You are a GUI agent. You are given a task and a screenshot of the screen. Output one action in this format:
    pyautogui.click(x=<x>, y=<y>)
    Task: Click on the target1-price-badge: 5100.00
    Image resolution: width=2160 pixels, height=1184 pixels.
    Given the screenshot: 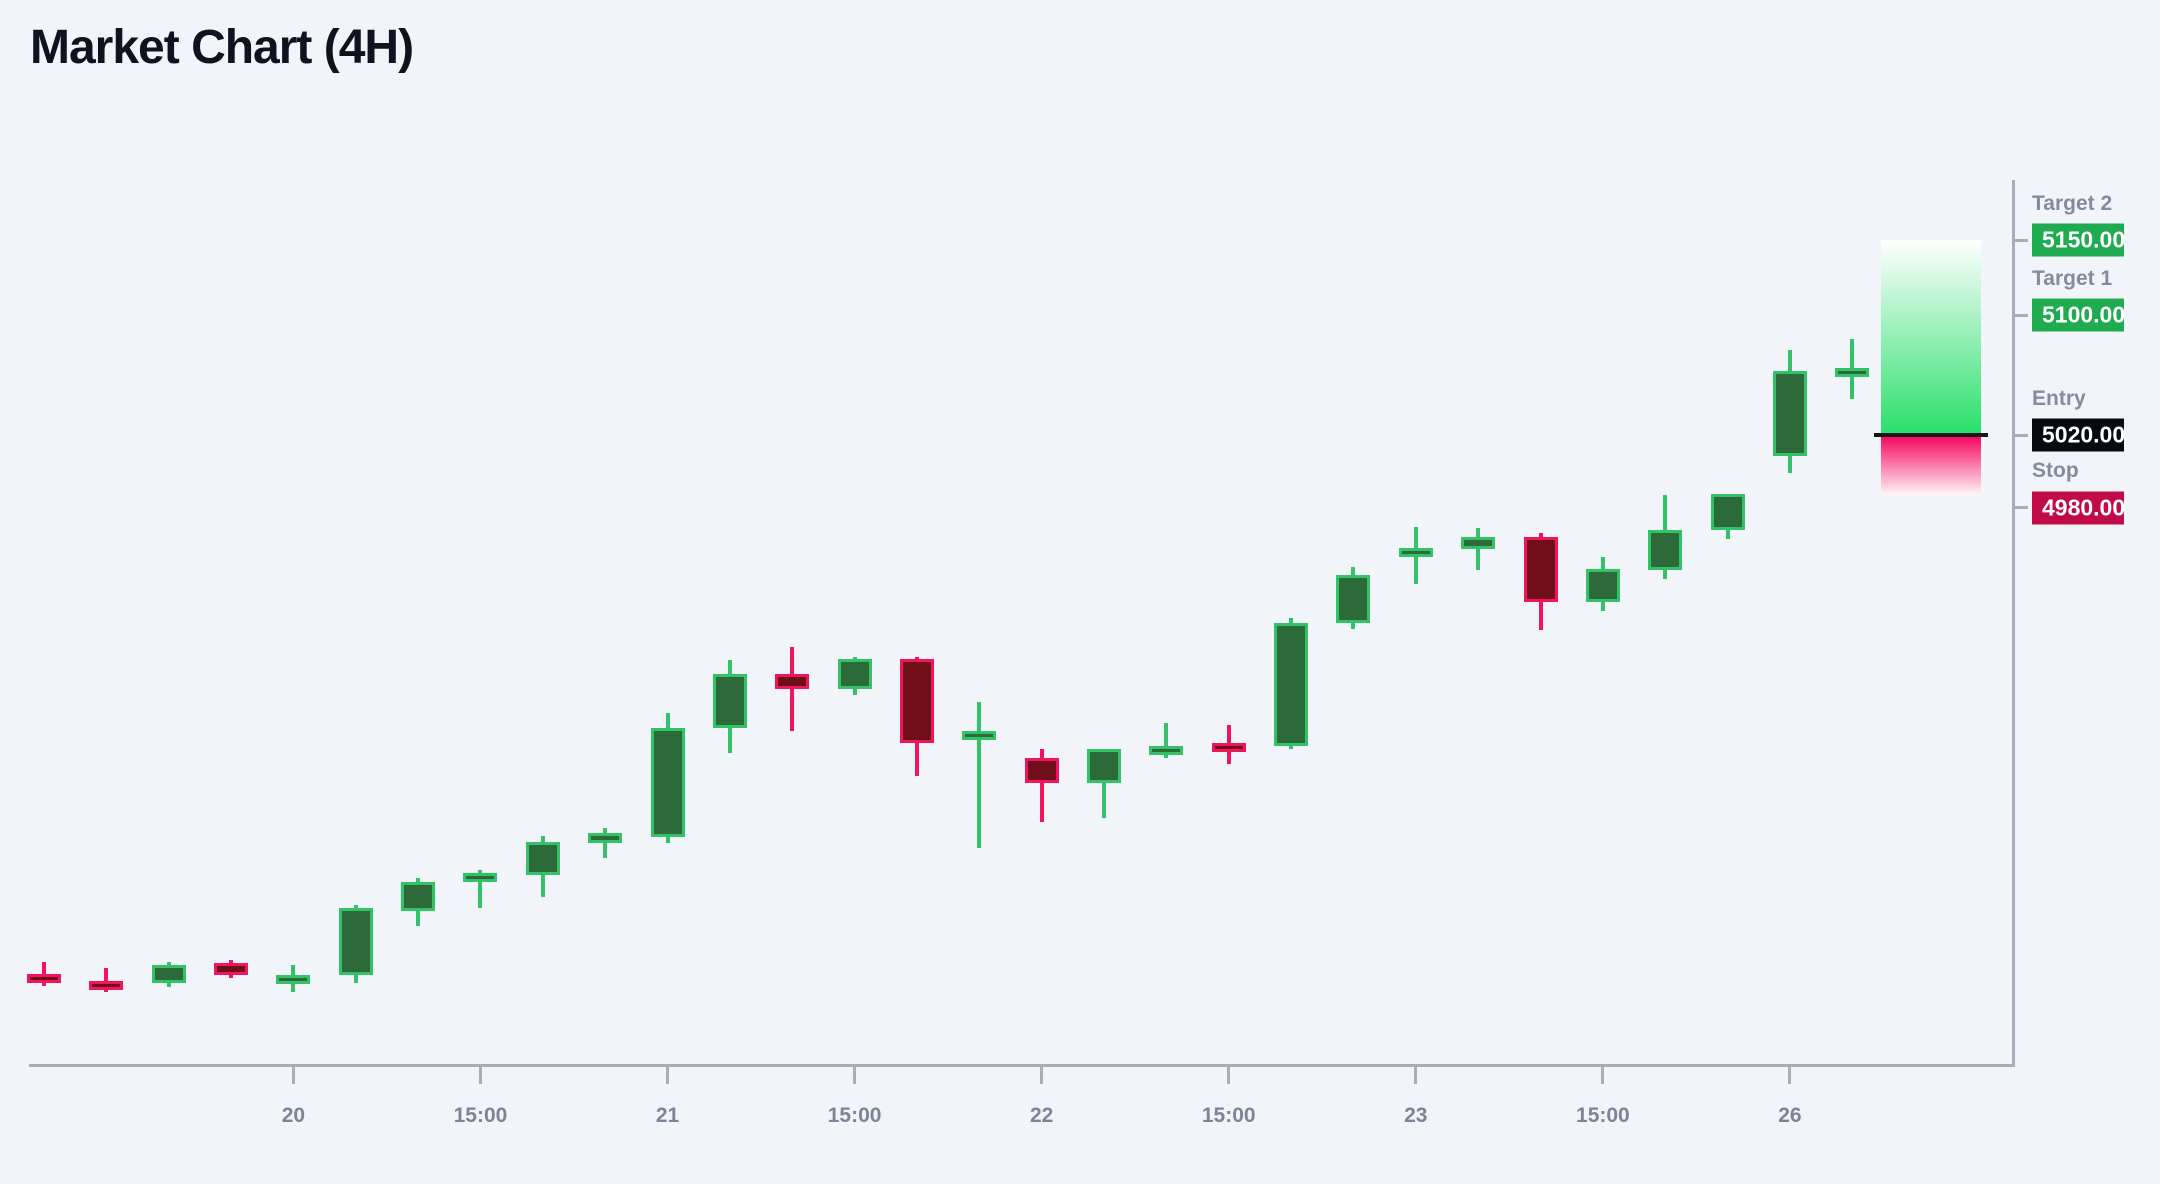 What is the action you would take?
    pyautogui.click(x=2078, y=315)
    